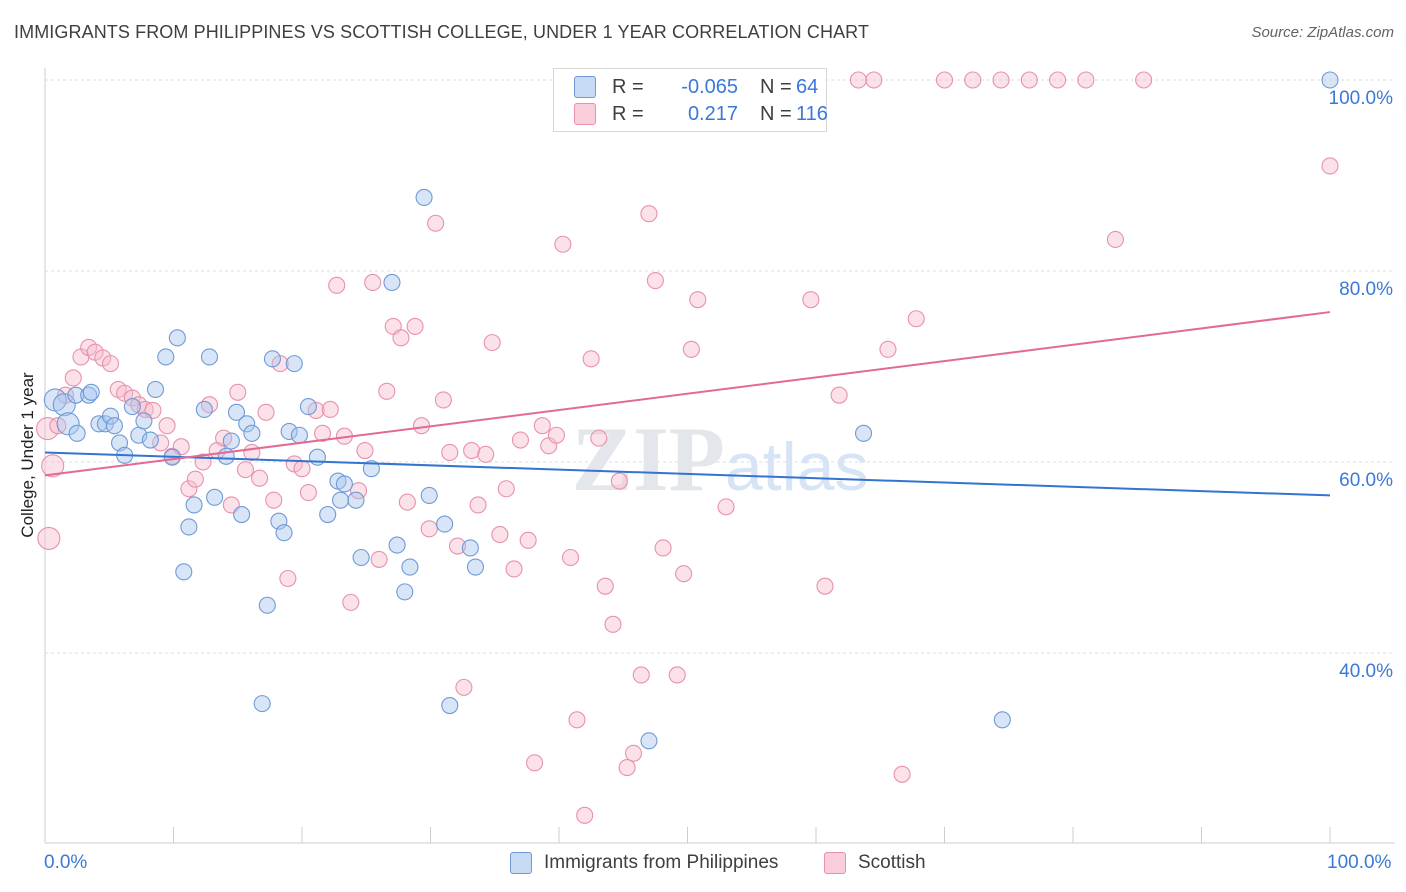  Describe the element at coordinates (812, 113) in the screenshot. I see `legend-n-value: 116` at that location.